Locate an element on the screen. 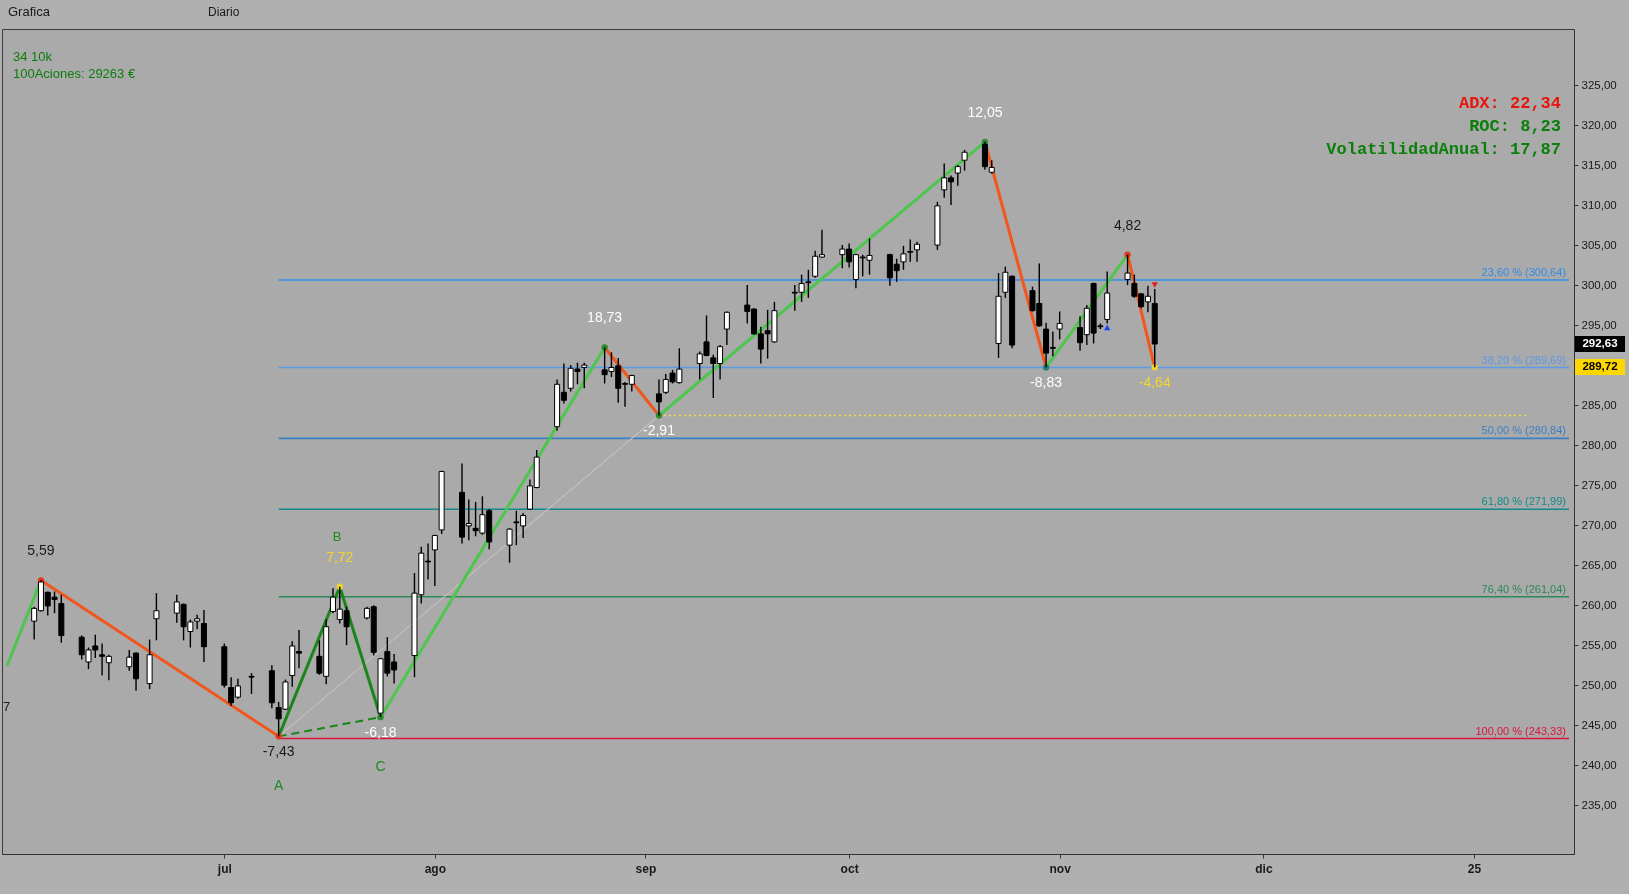 The image size is (1629, 894). x-tick-label: jul is located at coordinates (224, 868).